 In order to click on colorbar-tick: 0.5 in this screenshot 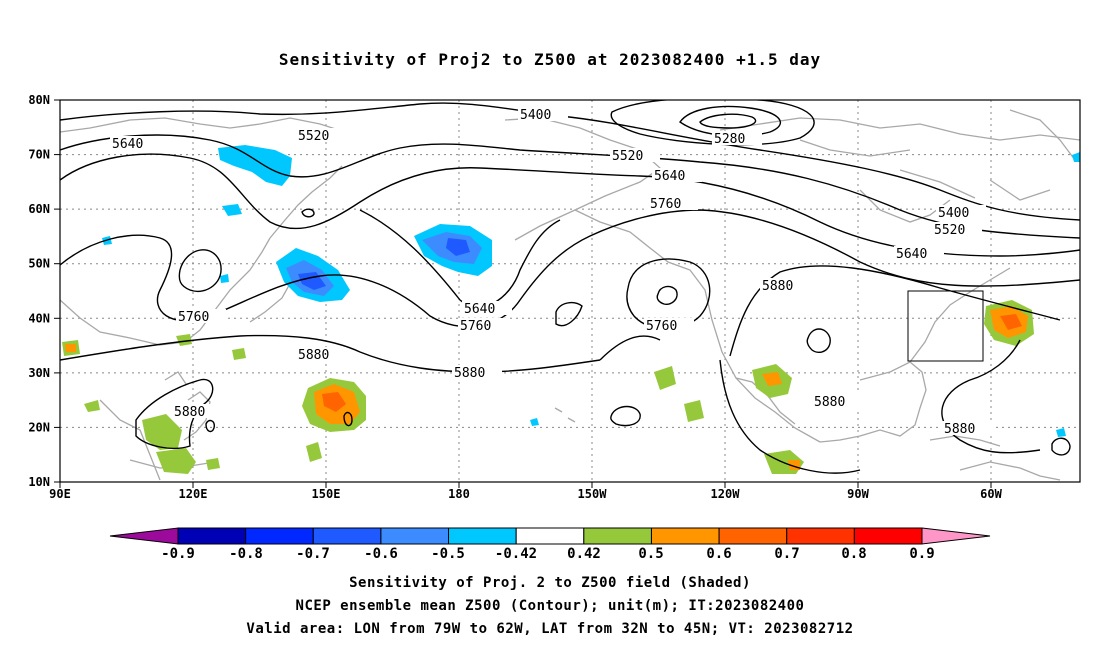, I will do `click(650, 554)`.